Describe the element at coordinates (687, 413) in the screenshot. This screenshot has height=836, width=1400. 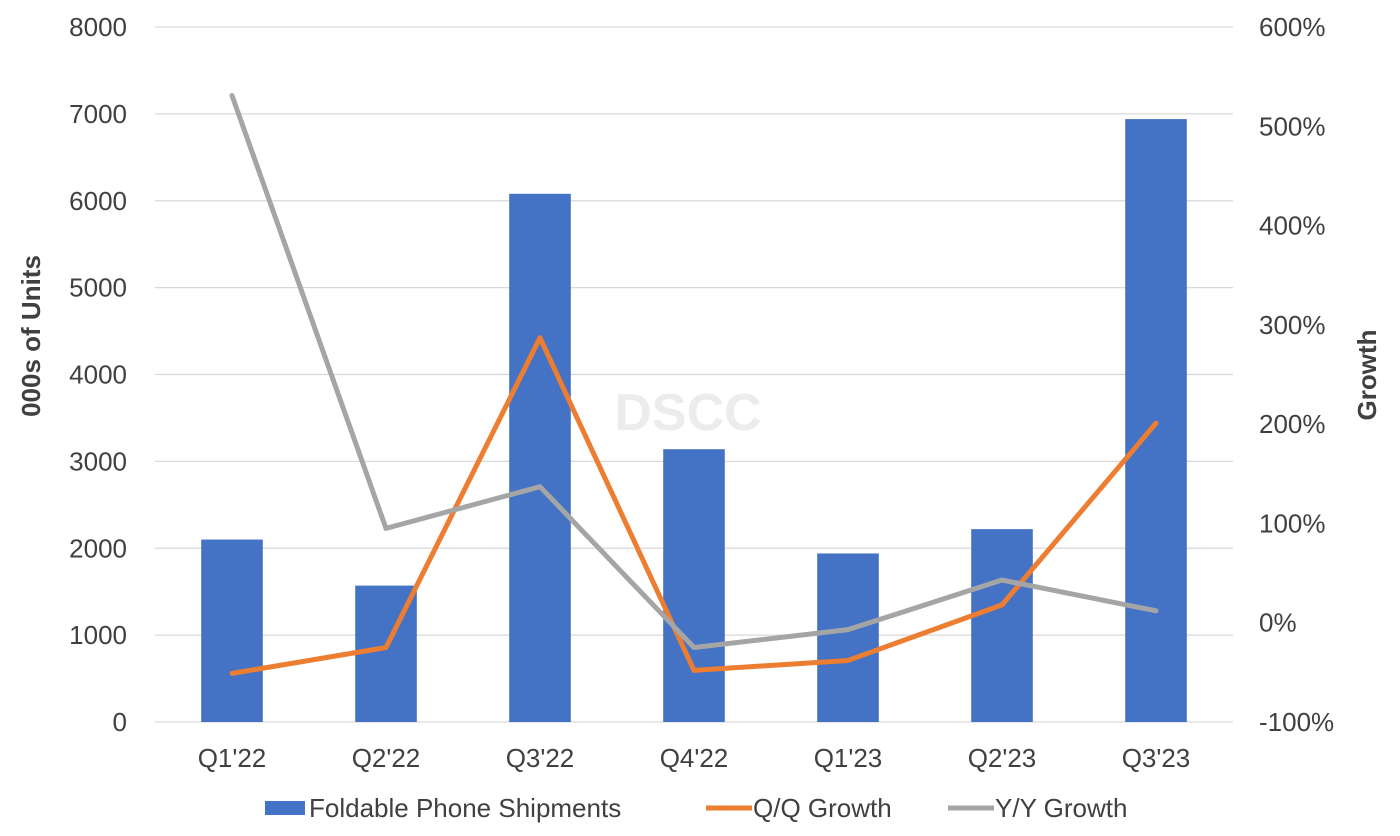
I see `watermark: DSCC` at that location.